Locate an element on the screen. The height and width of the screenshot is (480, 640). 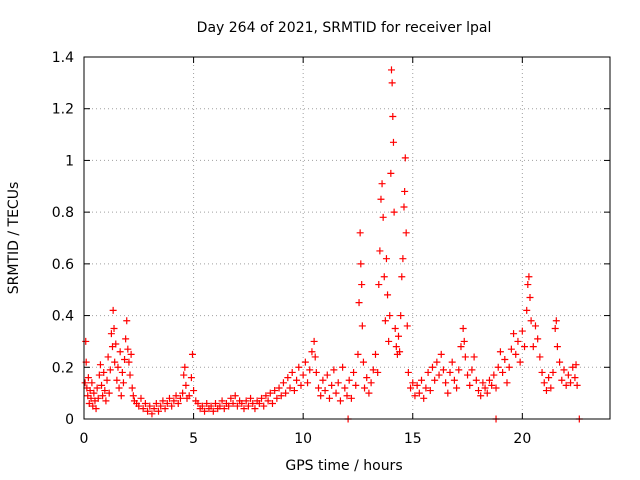
x-tick-label: 20 is located at coordinates (522, 439).